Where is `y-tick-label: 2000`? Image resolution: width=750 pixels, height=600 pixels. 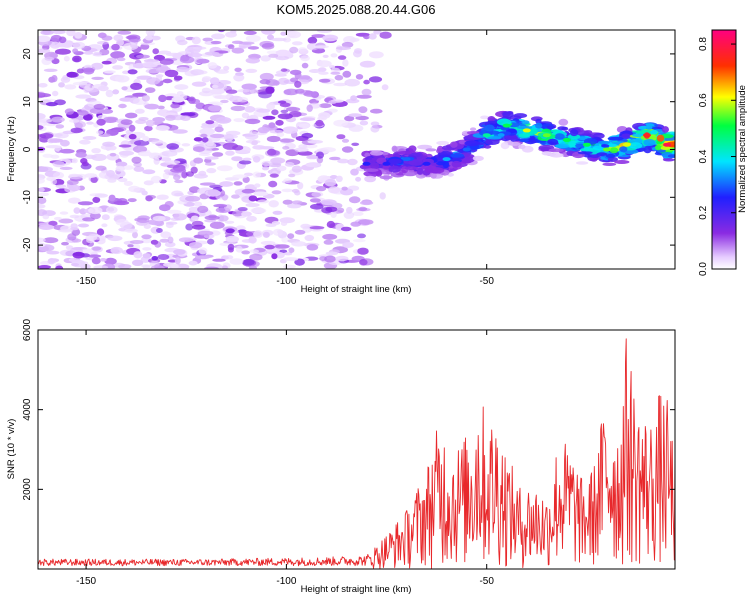
y-tick-label: 2000 is located at coordinates (27, 489).